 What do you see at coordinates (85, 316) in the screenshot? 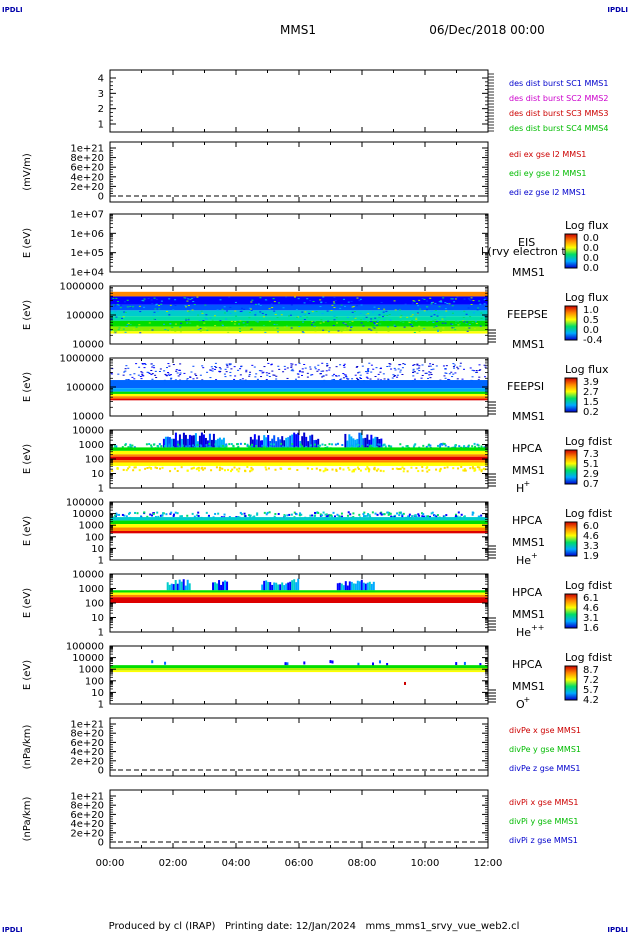
I see `y-tick-label: 100000` at bounding box center [85, 316].